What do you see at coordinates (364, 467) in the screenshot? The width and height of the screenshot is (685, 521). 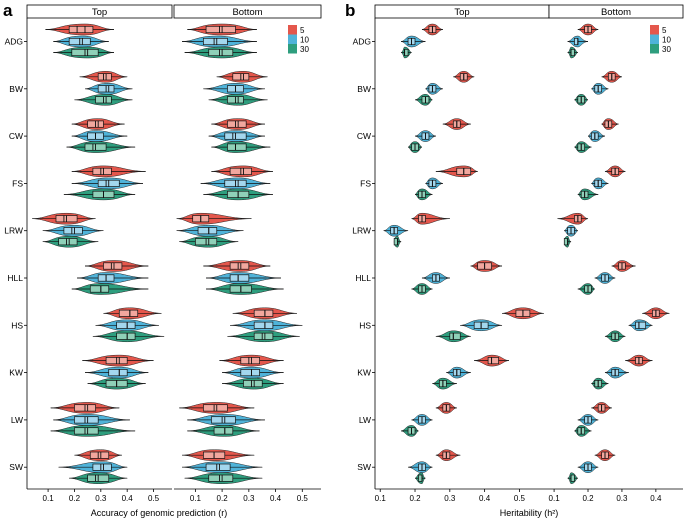 I see `y-tick-label: SW` at bounding box center [364, 467].